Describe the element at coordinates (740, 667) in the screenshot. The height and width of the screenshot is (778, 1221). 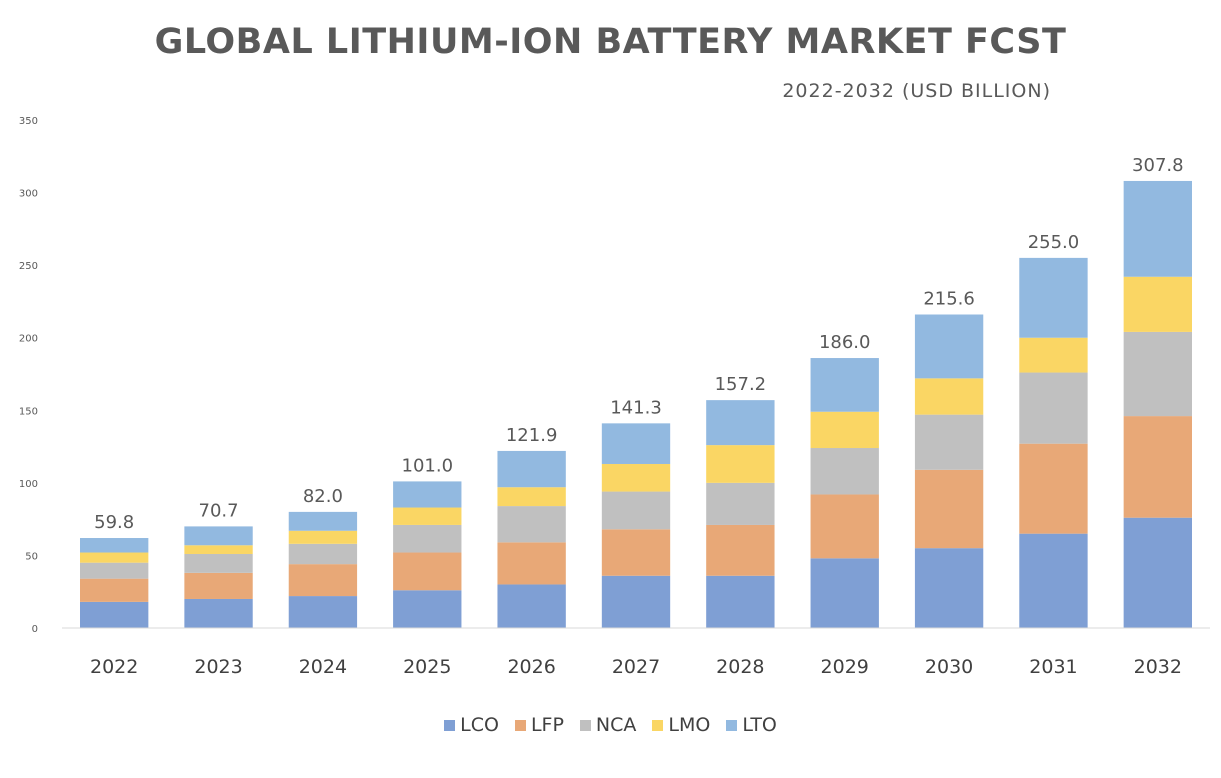
I see `x-tick-label-2028: 2028` at that location.